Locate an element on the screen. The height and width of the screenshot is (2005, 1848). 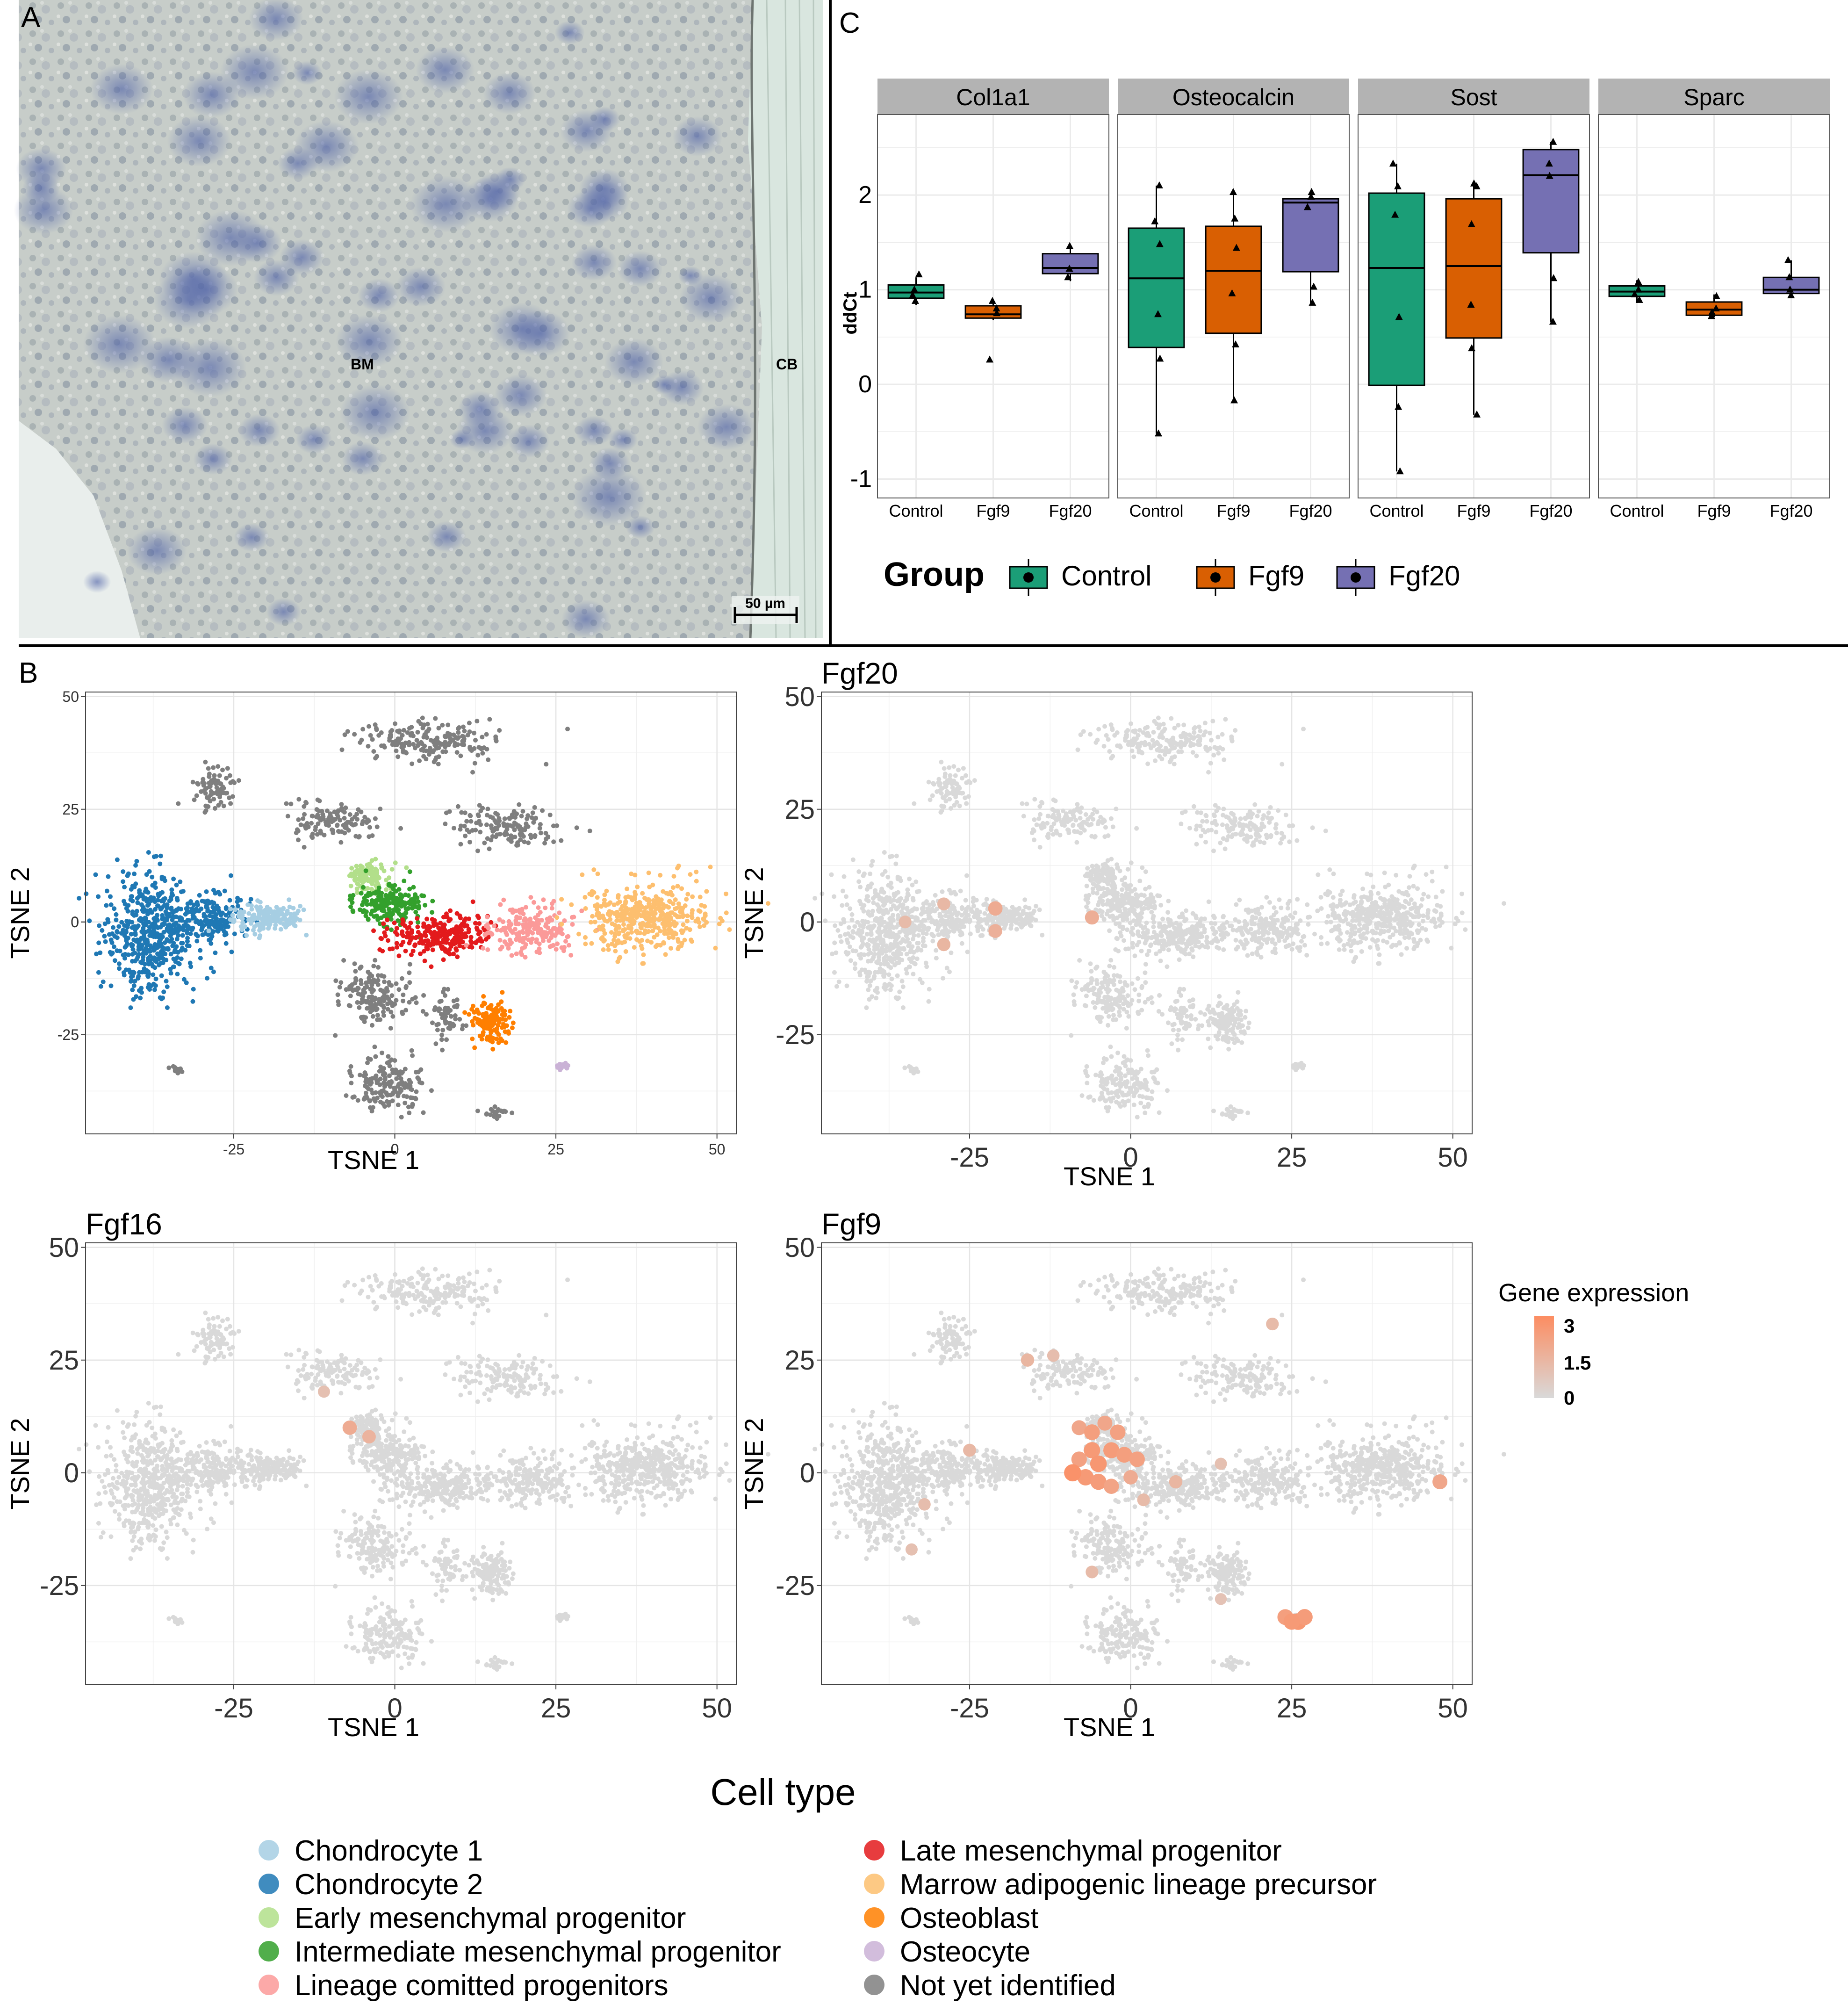
stain-spot is located at coordinates (623, 440).